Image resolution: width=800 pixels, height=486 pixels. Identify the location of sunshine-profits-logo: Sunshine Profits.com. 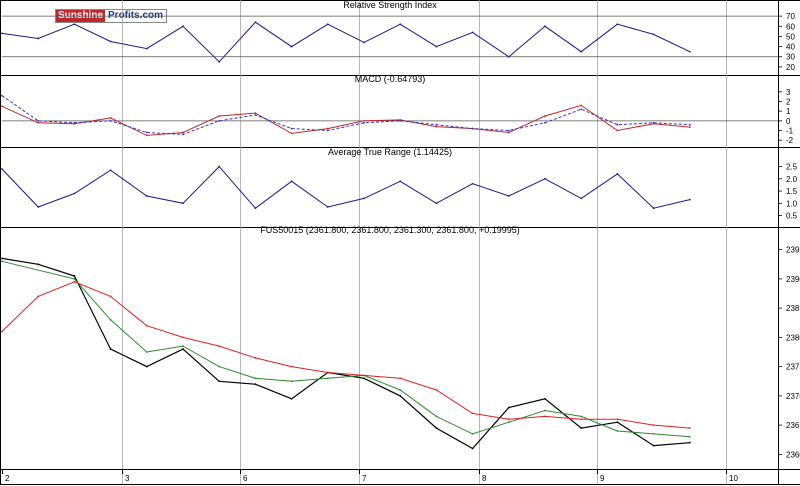
(111, 16).